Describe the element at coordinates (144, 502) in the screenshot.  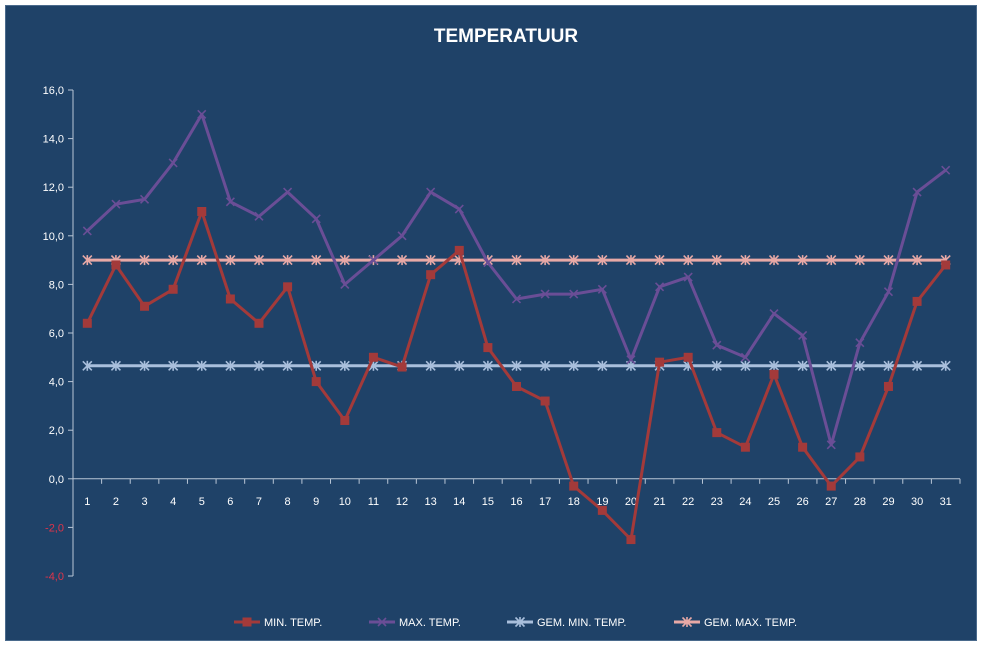
I see `x-tick-label: 3` at that location.